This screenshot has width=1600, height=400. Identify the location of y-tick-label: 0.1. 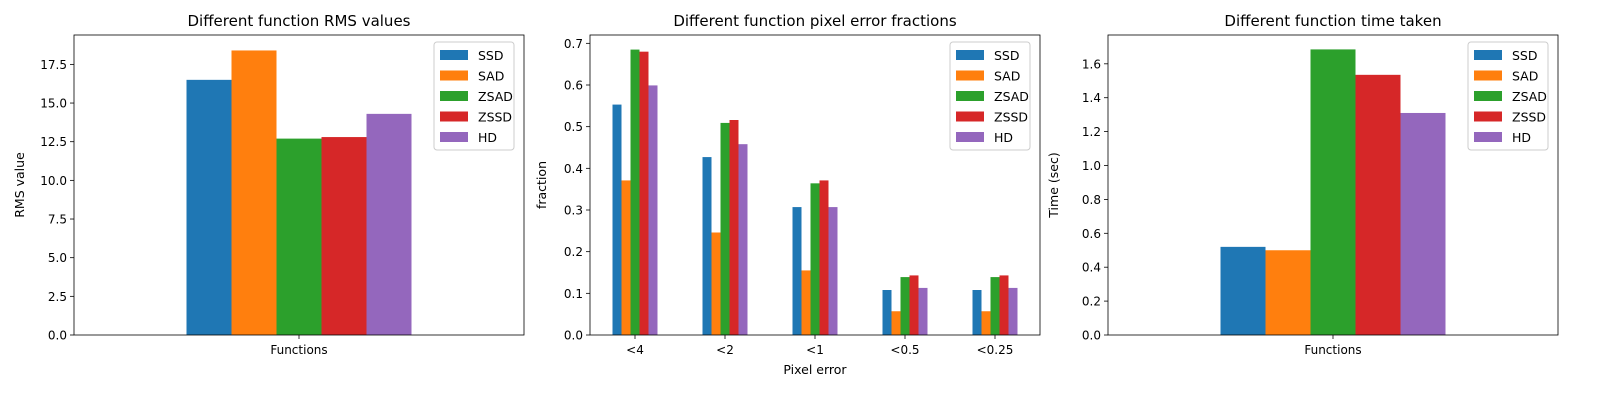
(573, 294).